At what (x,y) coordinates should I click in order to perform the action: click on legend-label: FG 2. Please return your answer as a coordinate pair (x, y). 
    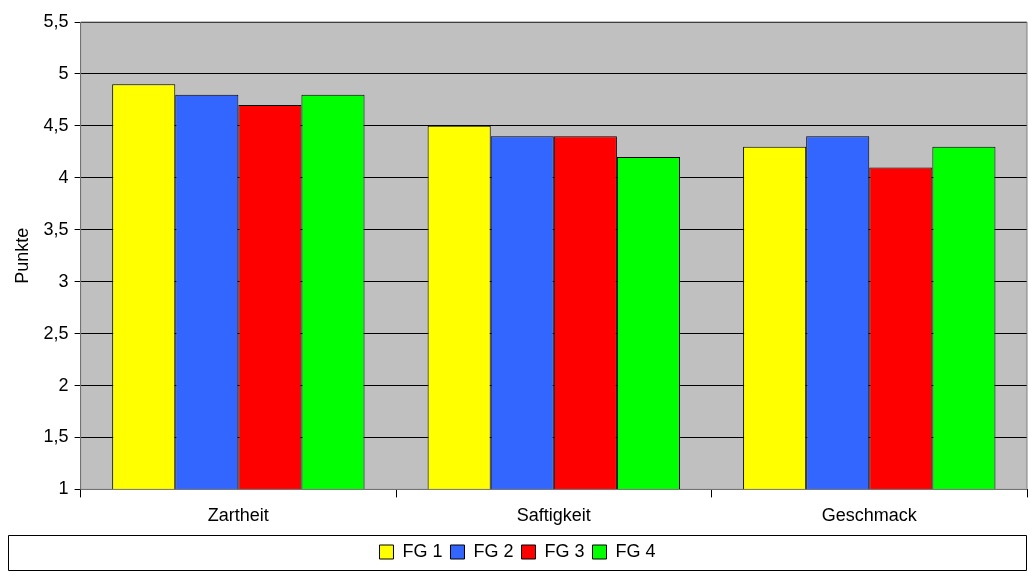
    Looking at the image, I should click on (493, 550).